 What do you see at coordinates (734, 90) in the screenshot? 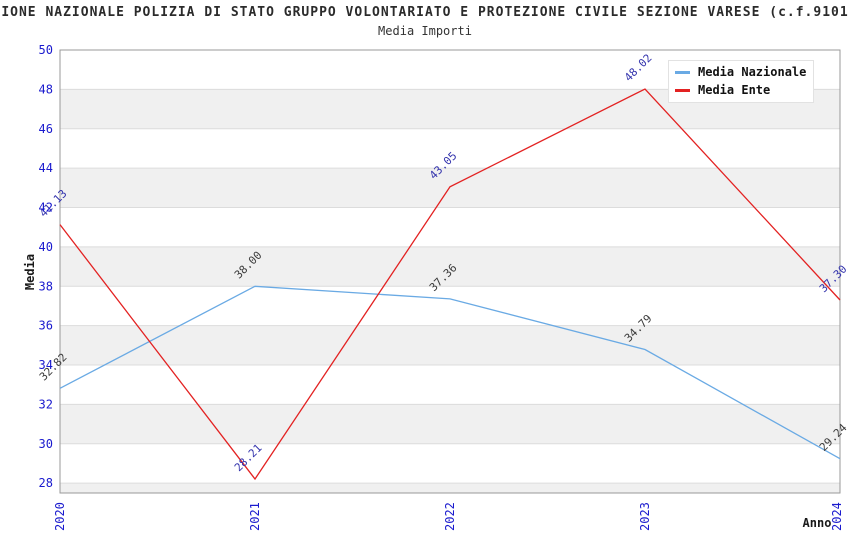
I see `legend-label-ente: Media Ente` at bounding box center [734, 90].